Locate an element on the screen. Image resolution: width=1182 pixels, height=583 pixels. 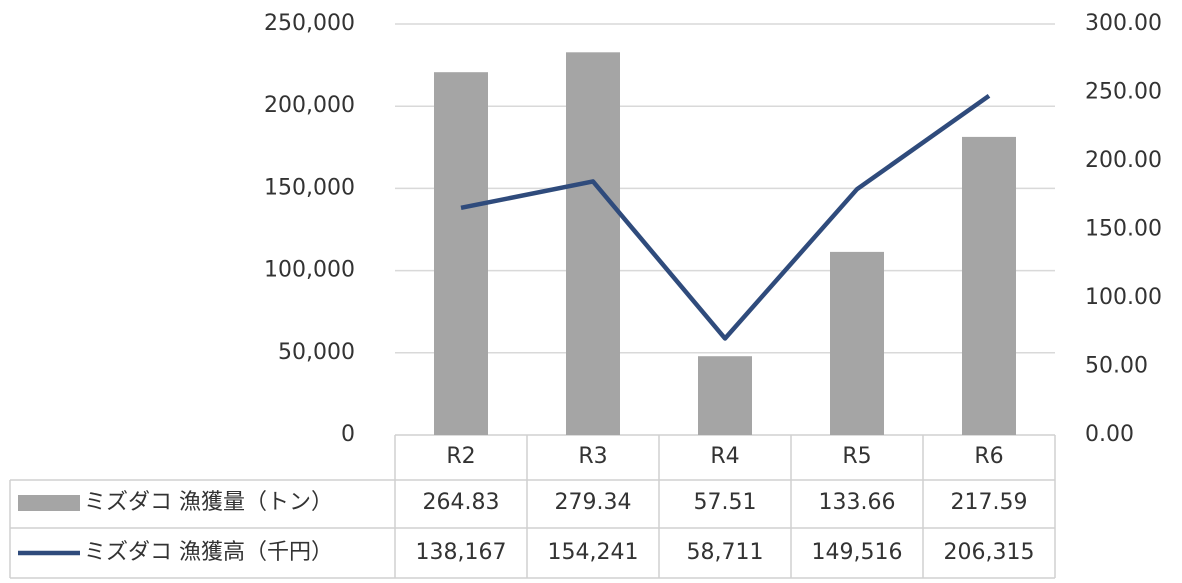
y-tick-label: 250,000 is located at coordinates (309, 23).